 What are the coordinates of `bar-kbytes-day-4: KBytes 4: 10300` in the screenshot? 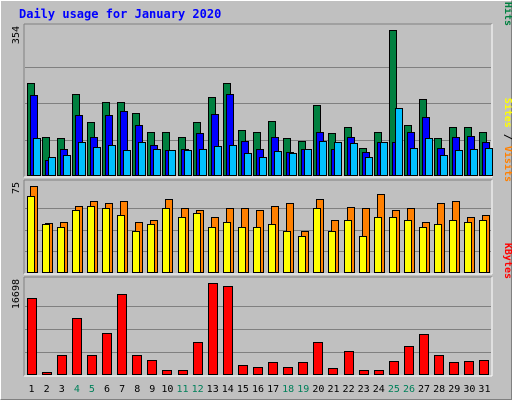 It's located at (77, 346).